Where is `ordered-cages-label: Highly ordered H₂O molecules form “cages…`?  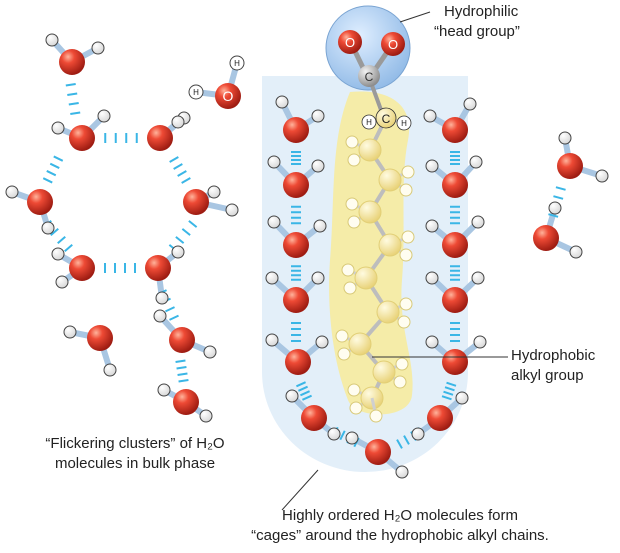
ordered-cages-label: Highly ordered H₂O molecules form “cages… is located at coordinates (400, 526).